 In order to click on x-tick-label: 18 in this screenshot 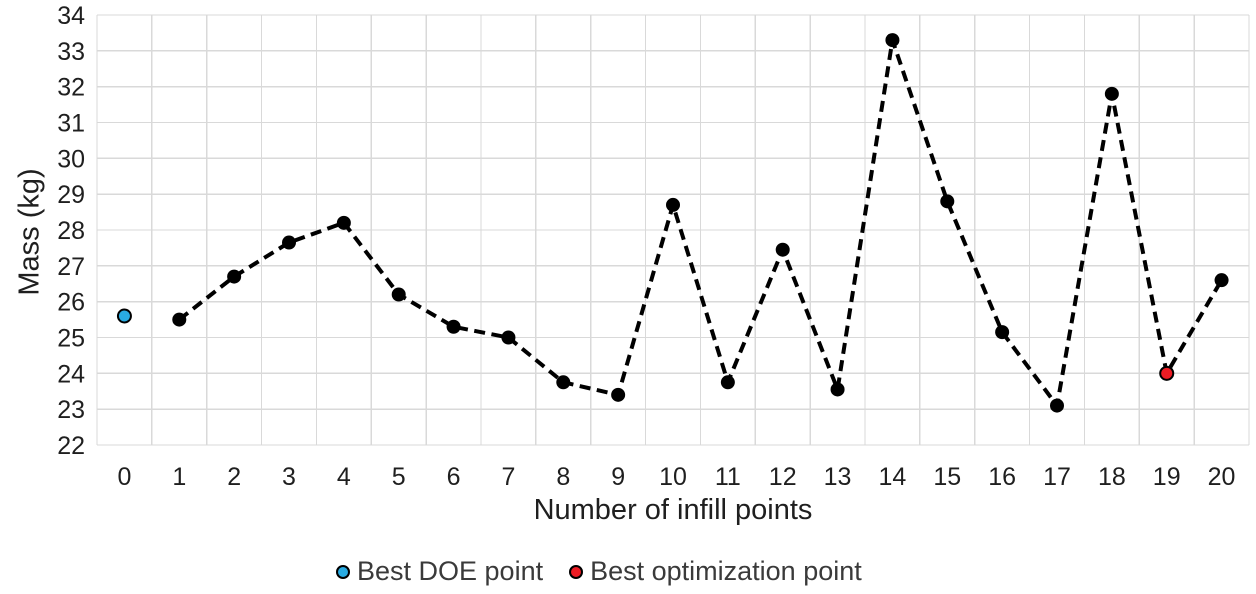, I will do `click(1112, 477)`.